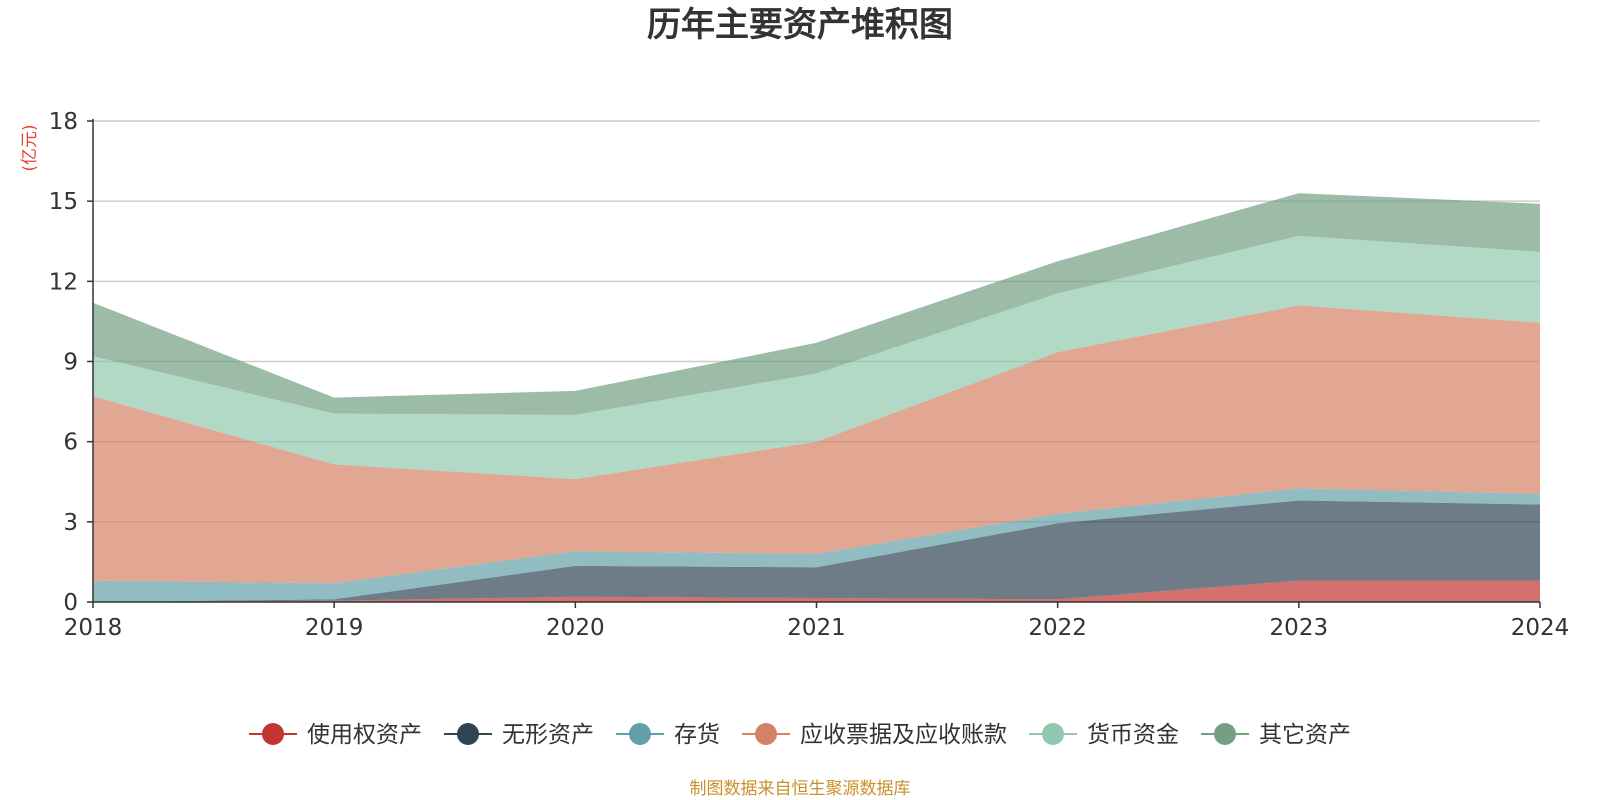 This screenshot has width=1600, height=800. I want to click on y-tick-label-6: 6, so click(70, 443).